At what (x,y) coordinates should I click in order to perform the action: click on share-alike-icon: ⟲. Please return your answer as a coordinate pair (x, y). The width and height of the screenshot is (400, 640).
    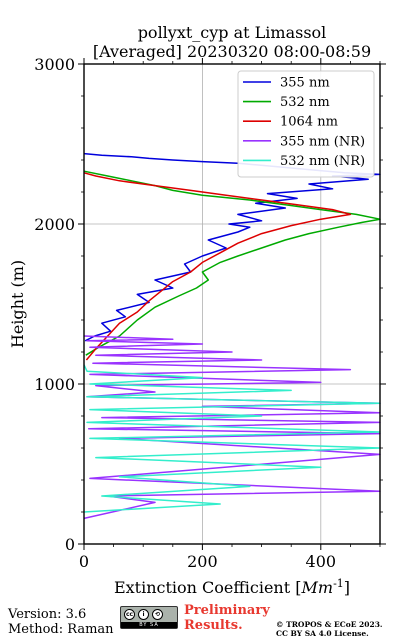
    Looking at the image, I should click on (157, 614).